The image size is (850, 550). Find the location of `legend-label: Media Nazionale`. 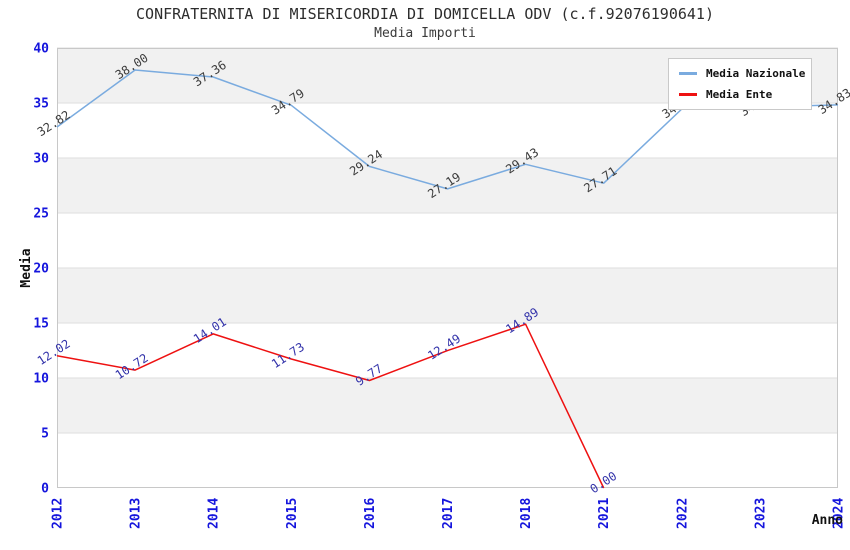

legend-label: Media Nazionale is located at coordinates (756, 73).